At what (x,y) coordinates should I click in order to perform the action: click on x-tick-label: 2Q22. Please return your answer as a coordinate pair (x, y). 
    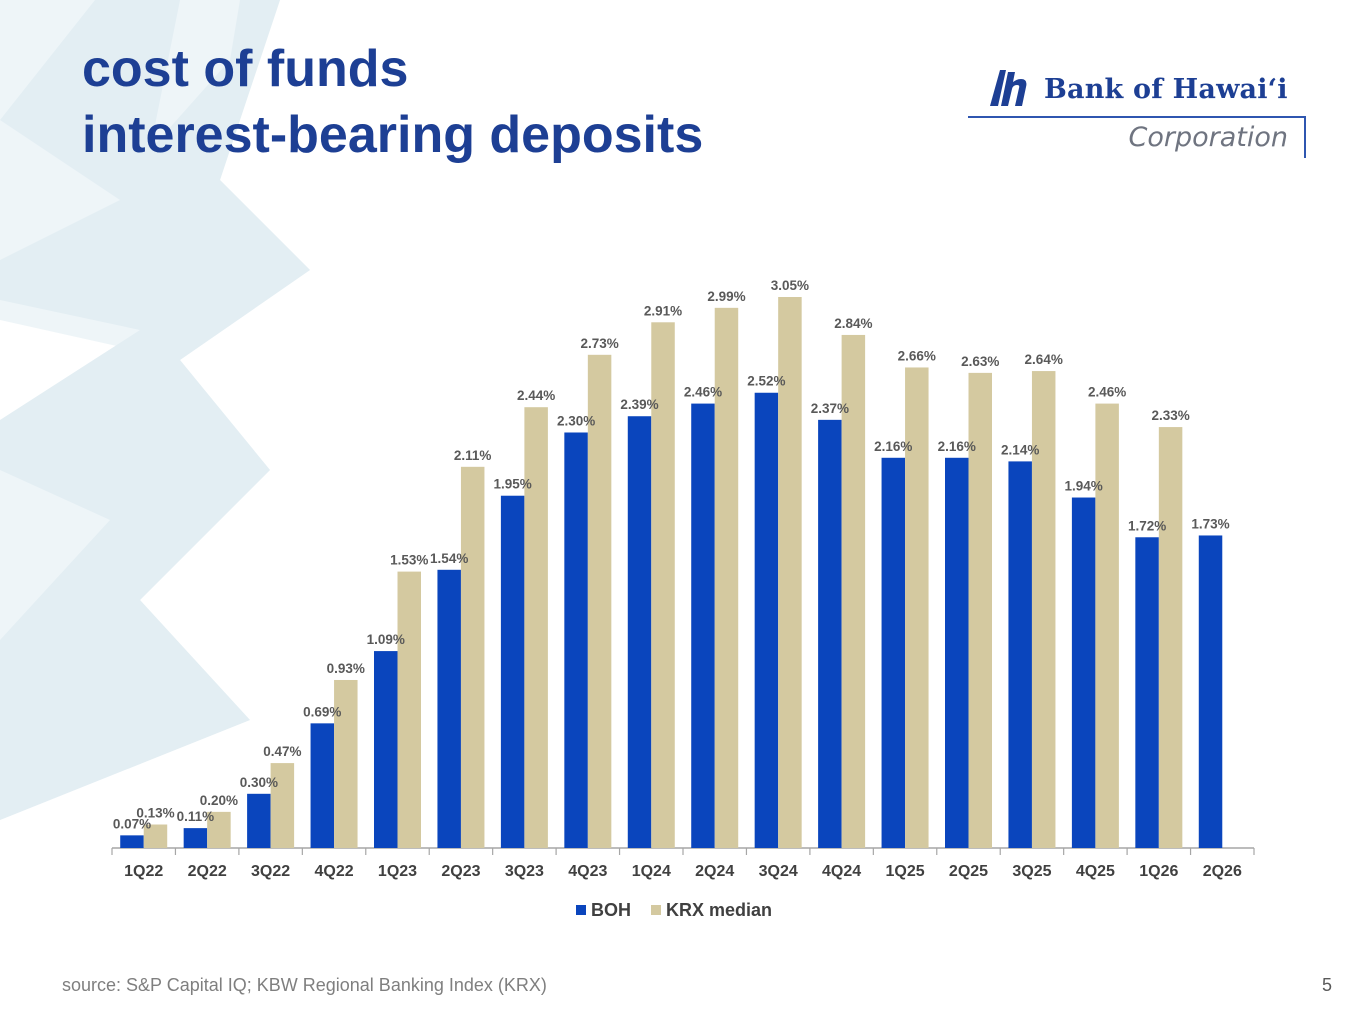
    Looking at the image, I should click on (207, 871).